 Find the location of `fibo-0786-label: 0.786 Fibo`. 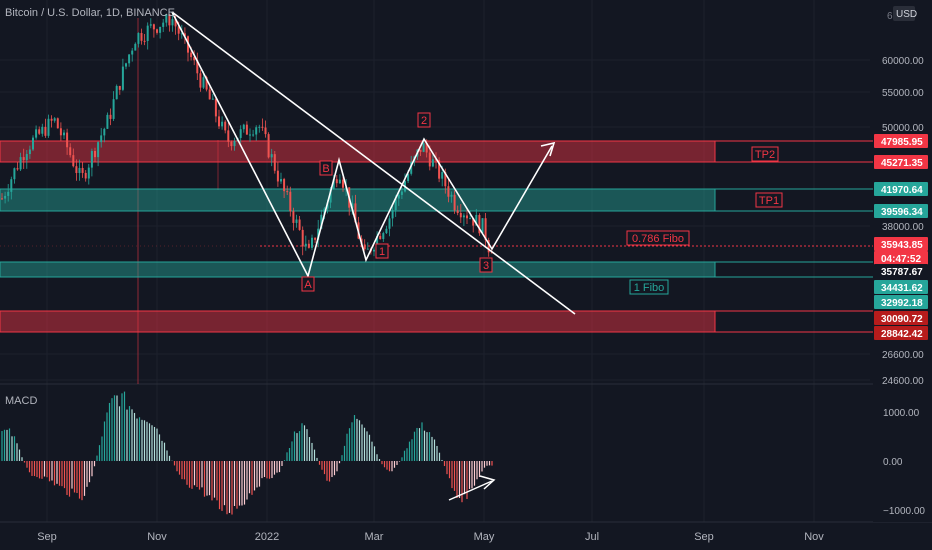

fibo-0786-label: 0.786 Fibo is located at coordinates (658, 239).